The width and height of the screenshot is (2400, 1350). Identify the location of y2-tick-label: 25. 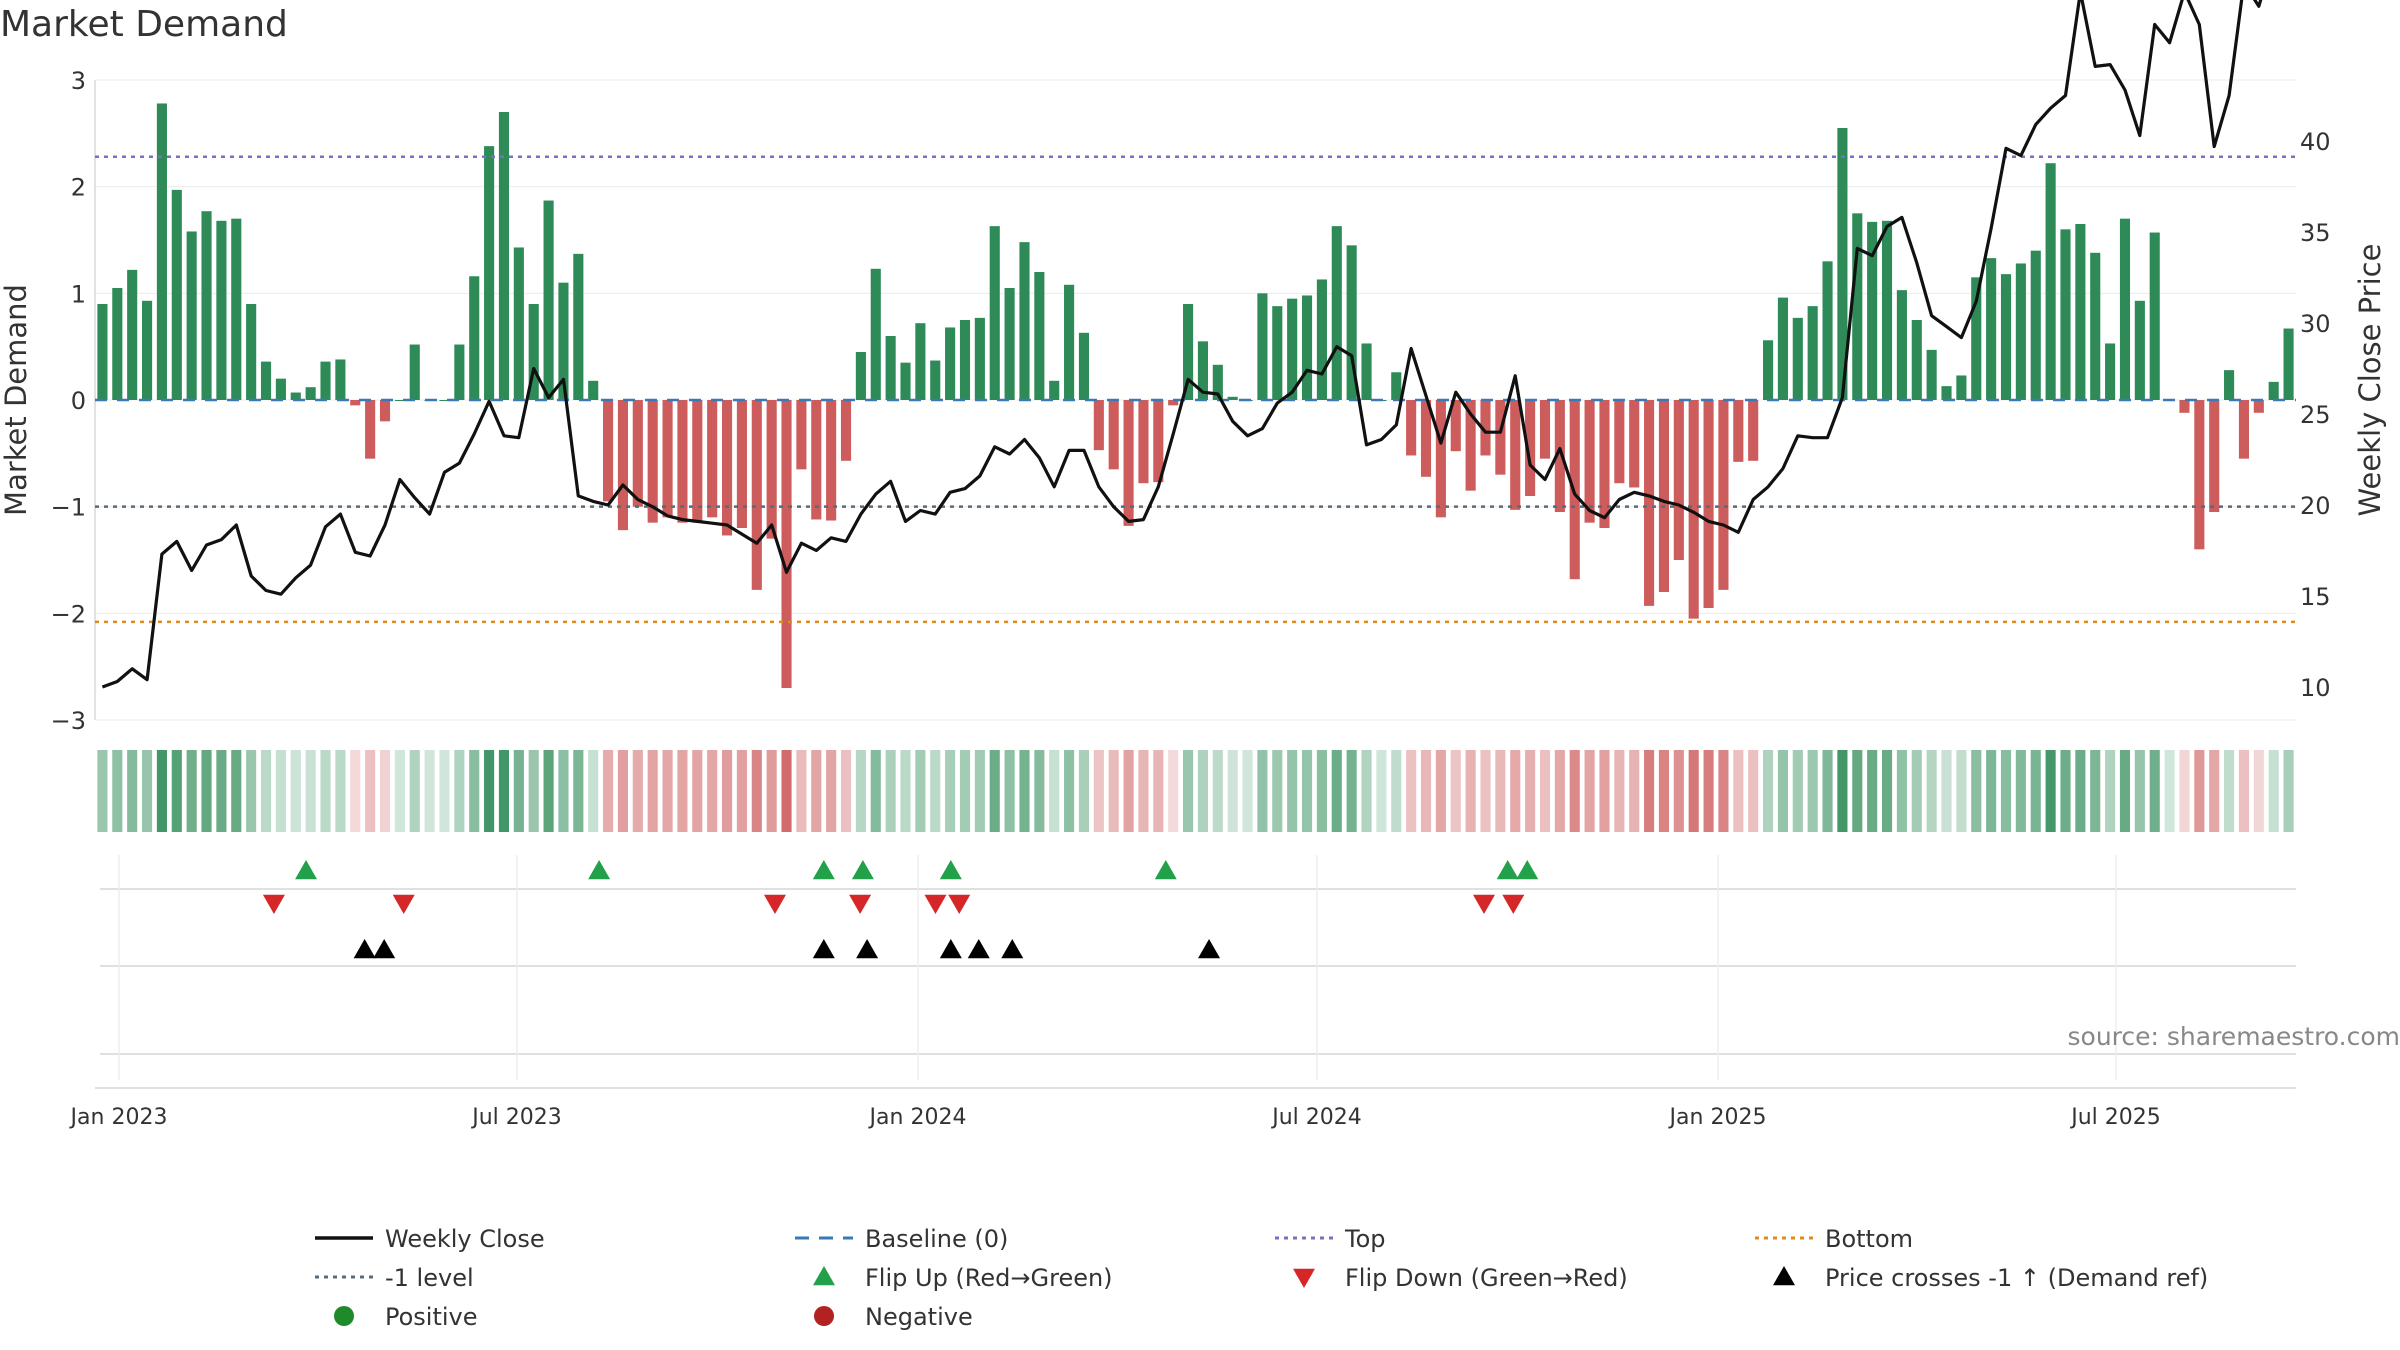
(2315, 415).